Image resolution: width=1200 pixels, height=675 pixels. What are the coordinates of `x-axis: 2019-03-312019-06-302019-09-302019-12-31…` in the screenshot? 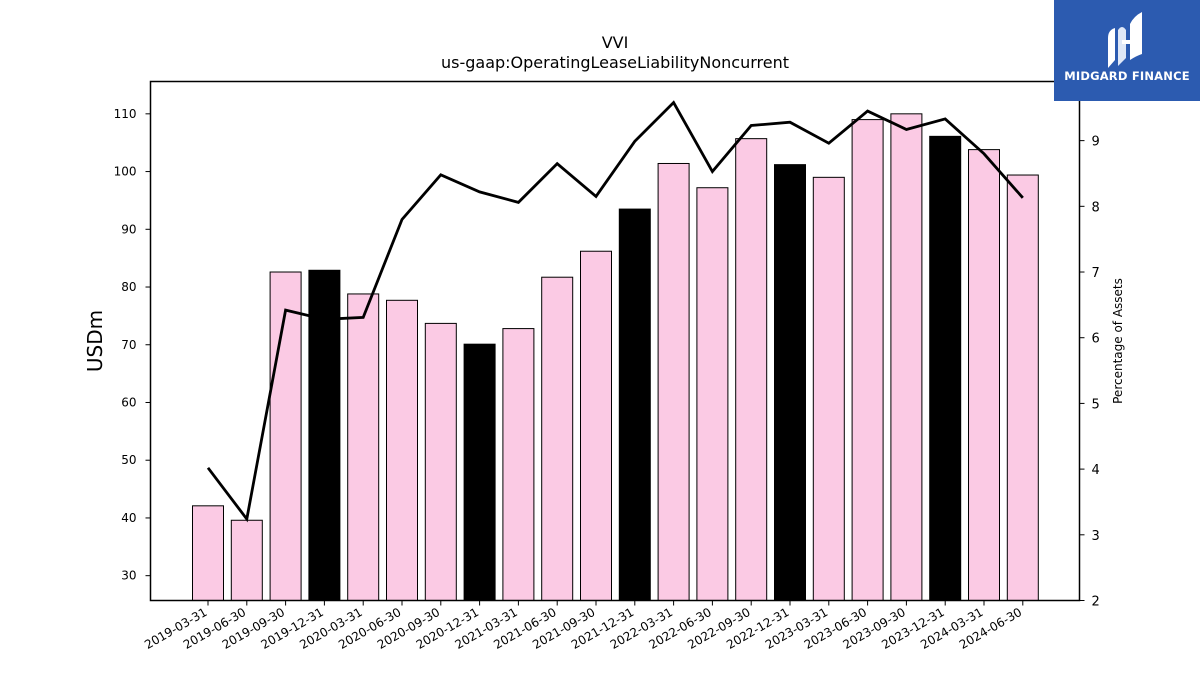 It's located at (583, 626).